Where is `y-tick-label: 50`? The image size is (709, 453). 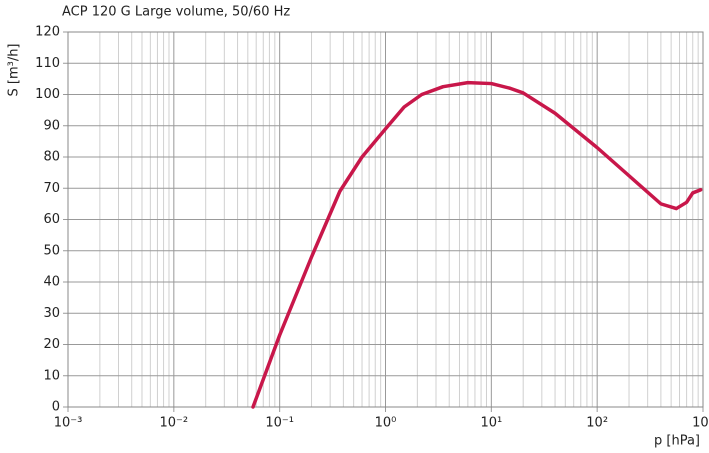
y-tick-label: 50 is located at coordinates (51, 250).